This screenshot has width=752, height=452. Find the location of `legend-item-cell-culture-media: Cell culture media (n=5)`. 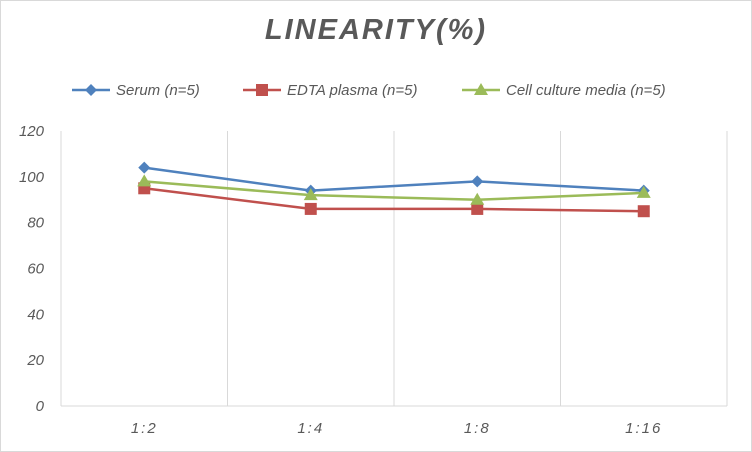

legend-item-cell-culture-media: Cell culture media (n=5) is located at coordinates (564, 90).